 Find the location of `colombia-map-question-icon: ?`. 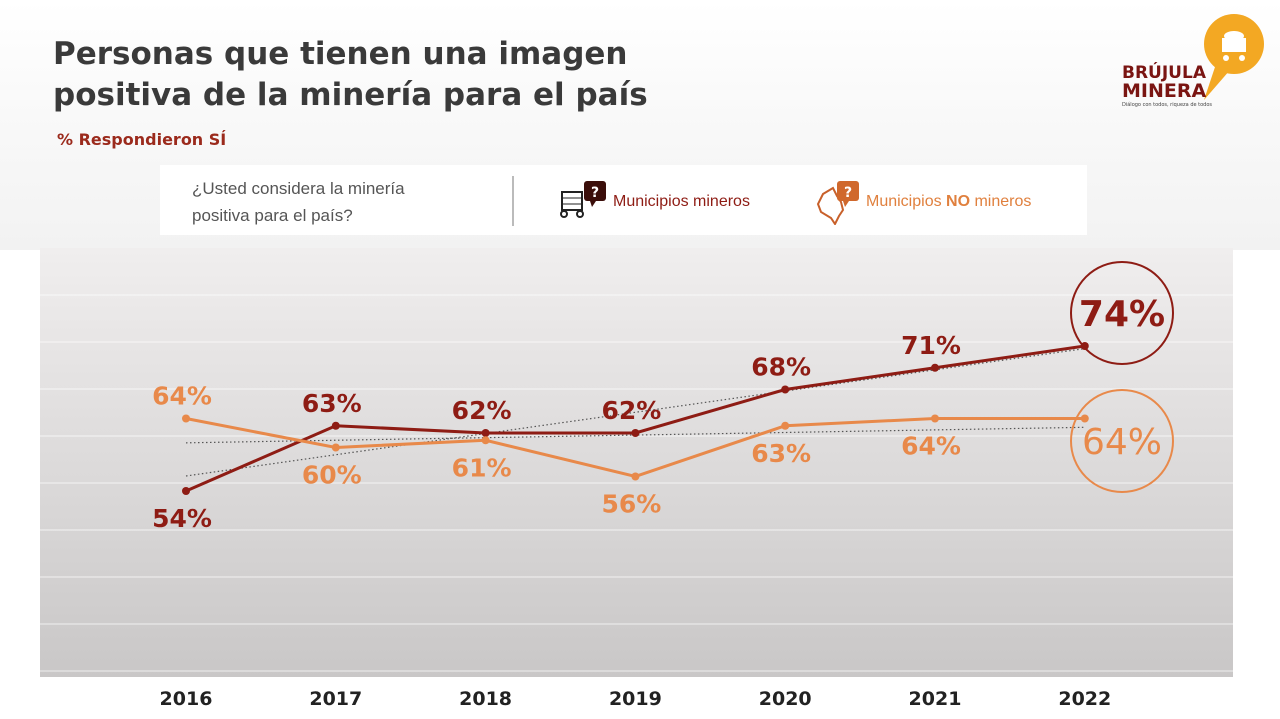

colombia-map-question-icon: ? is located at coordinates (837, 203).